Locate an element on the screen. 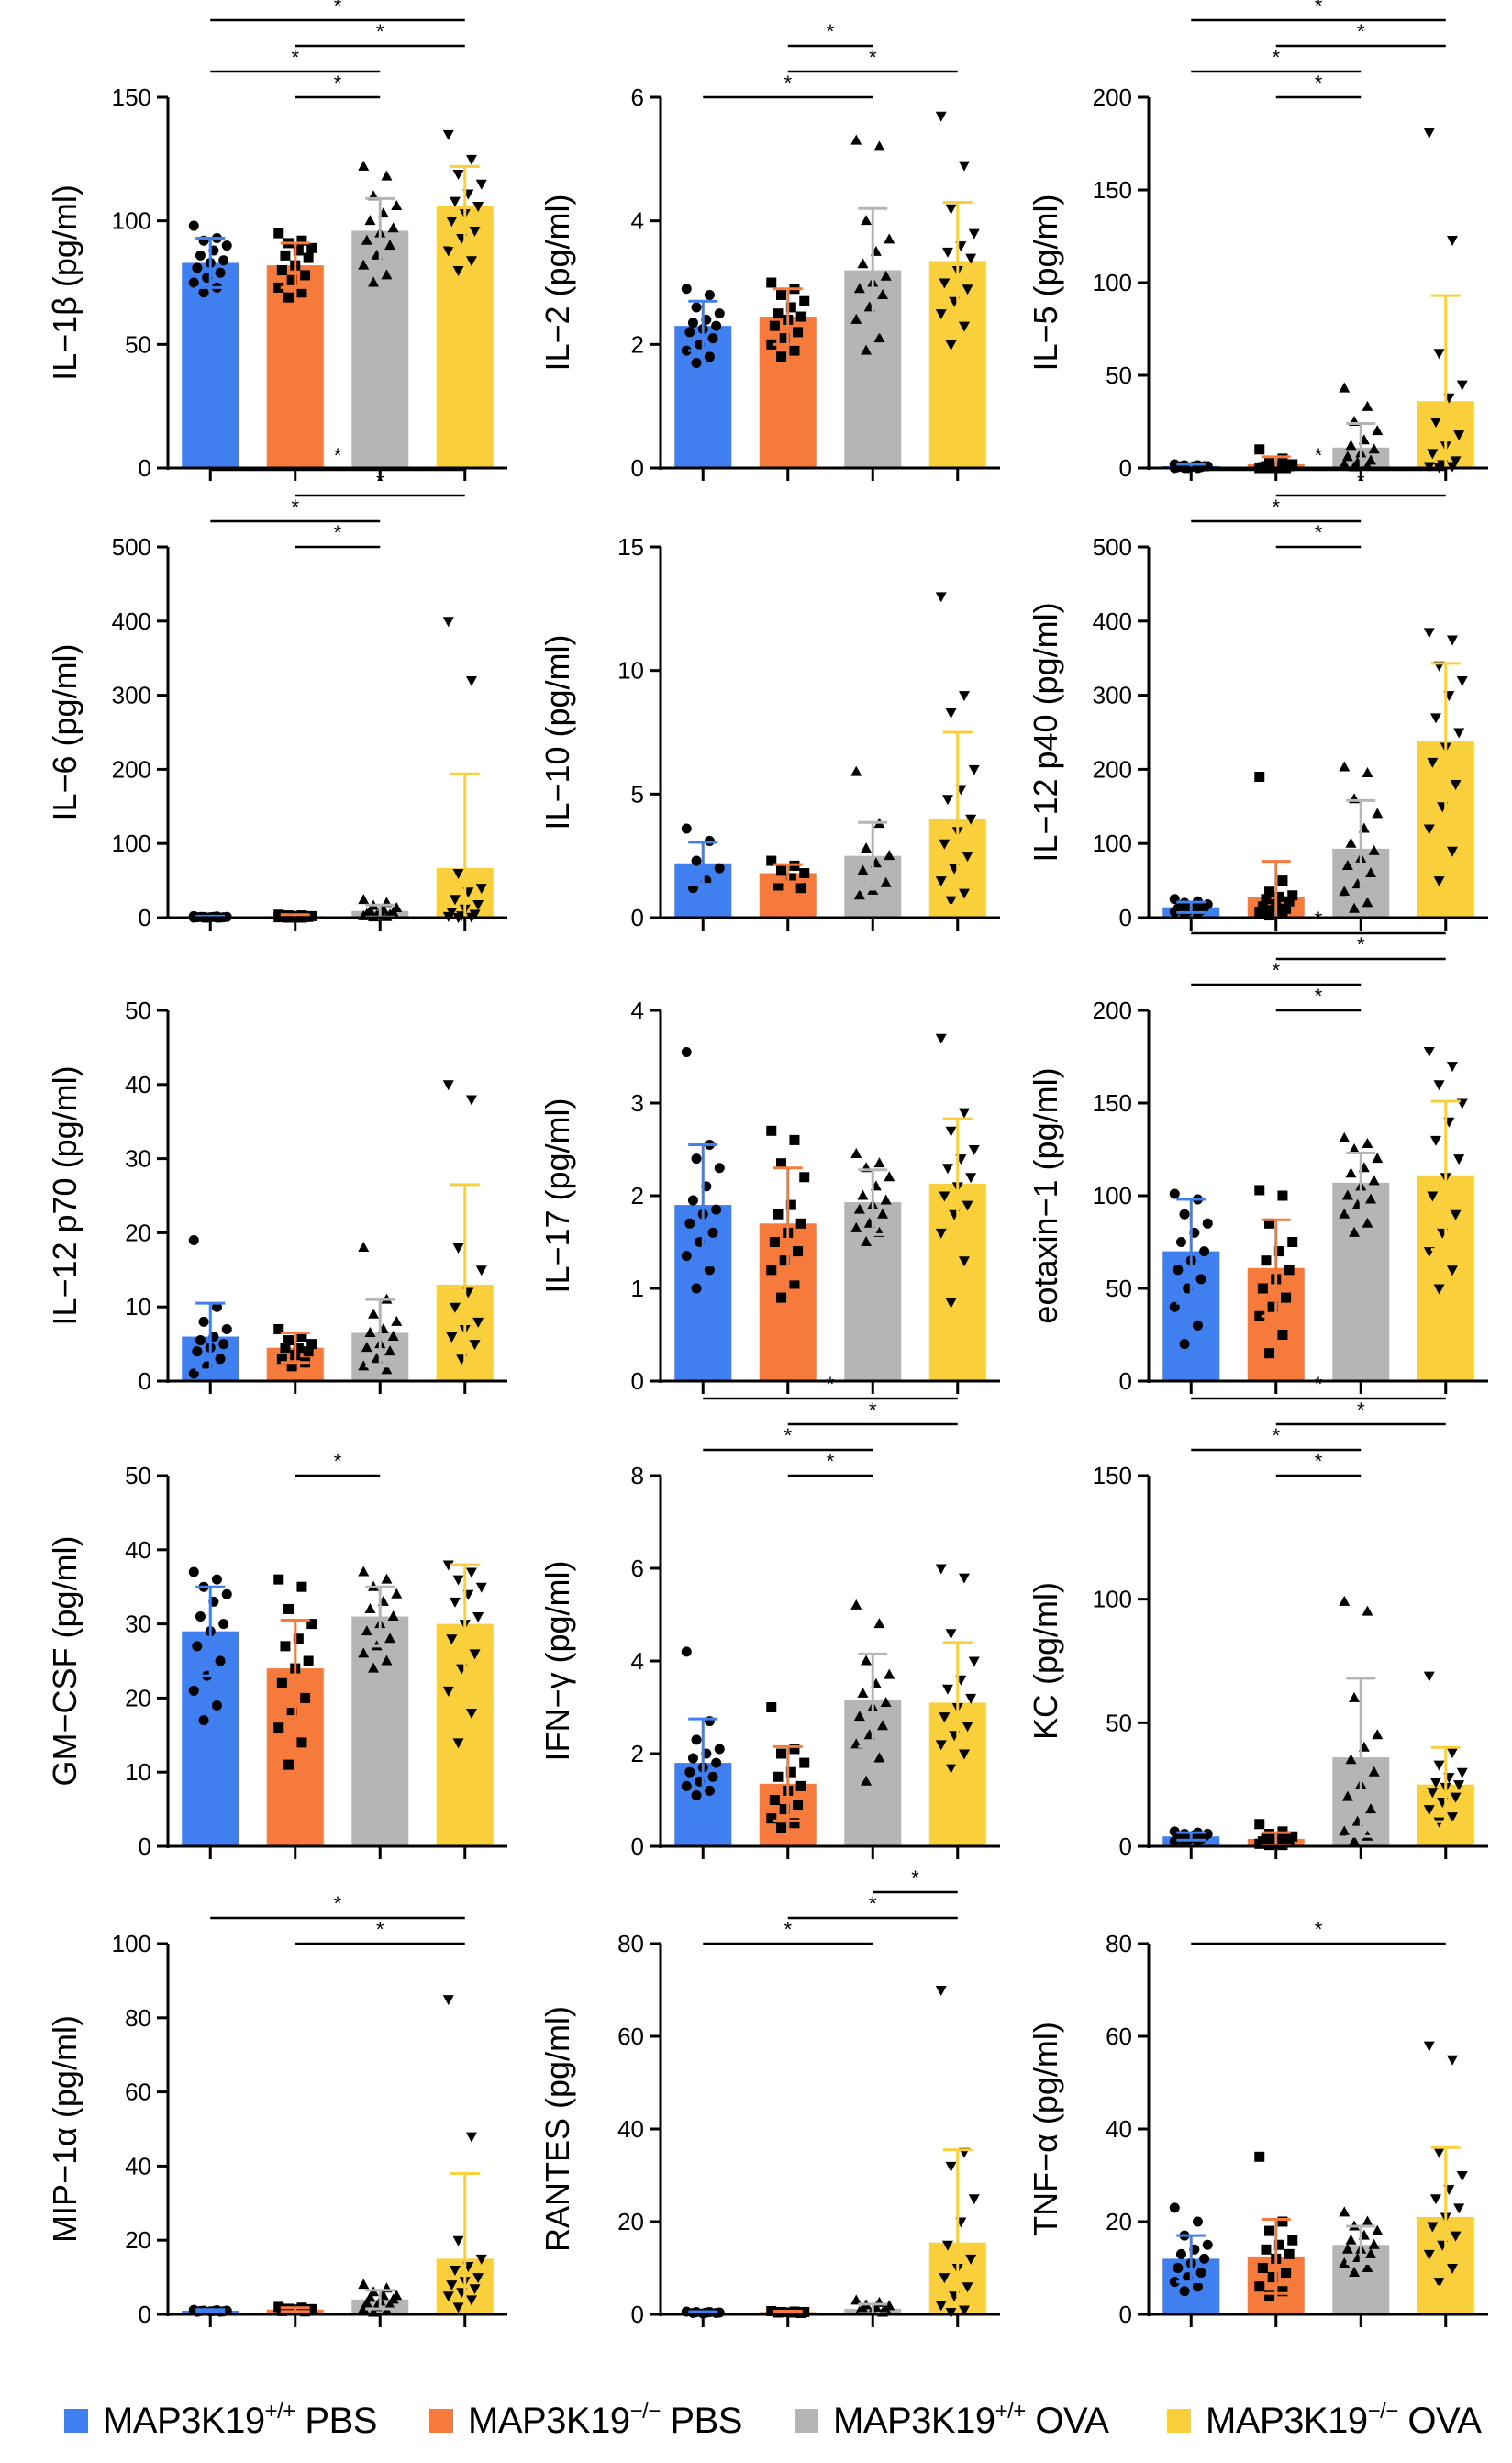  legend-item-ko-ova: MAP3K19−/− OVA is located at coordinates (1325, 2420).